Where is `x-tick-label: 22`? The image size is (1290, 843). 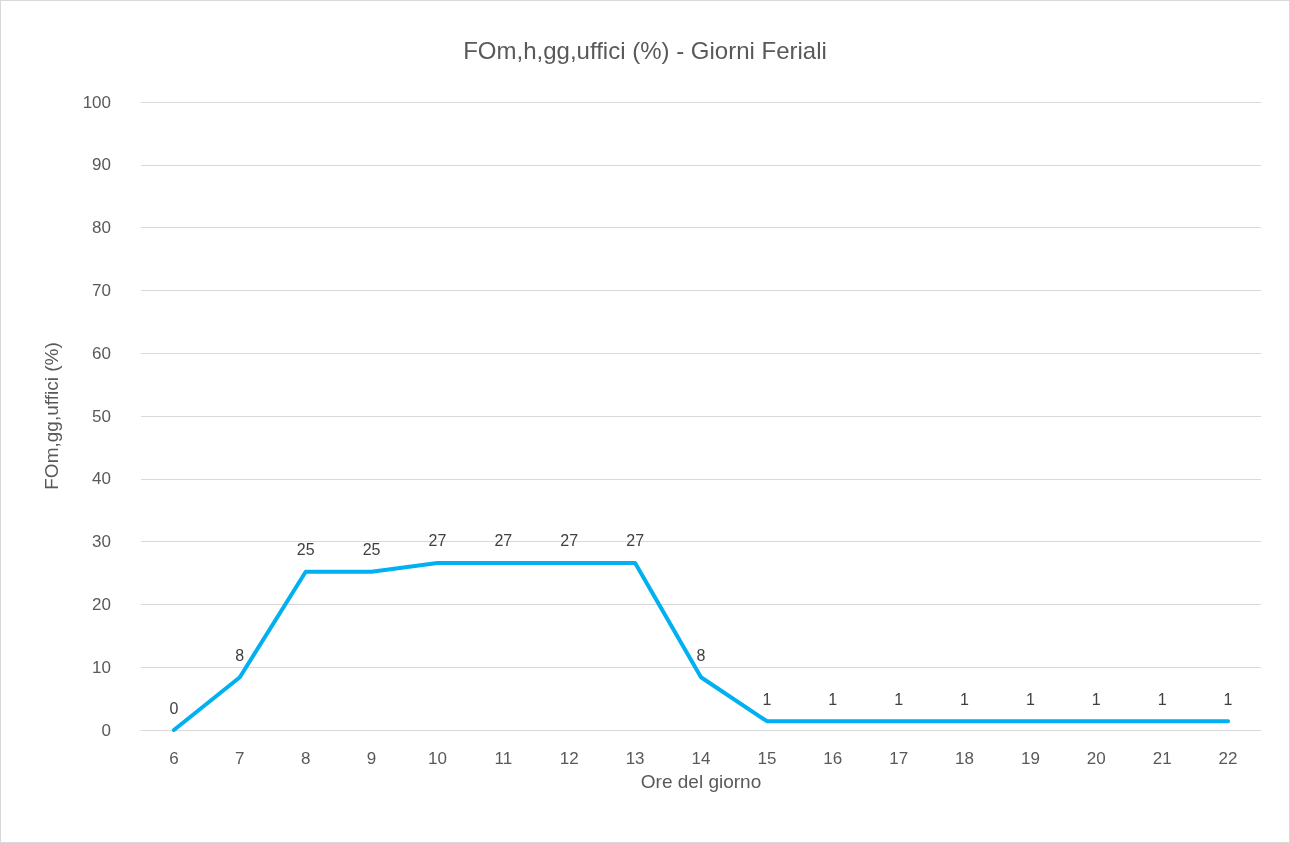
x-tick-label: 22 is located at coordinates (1228, 758).